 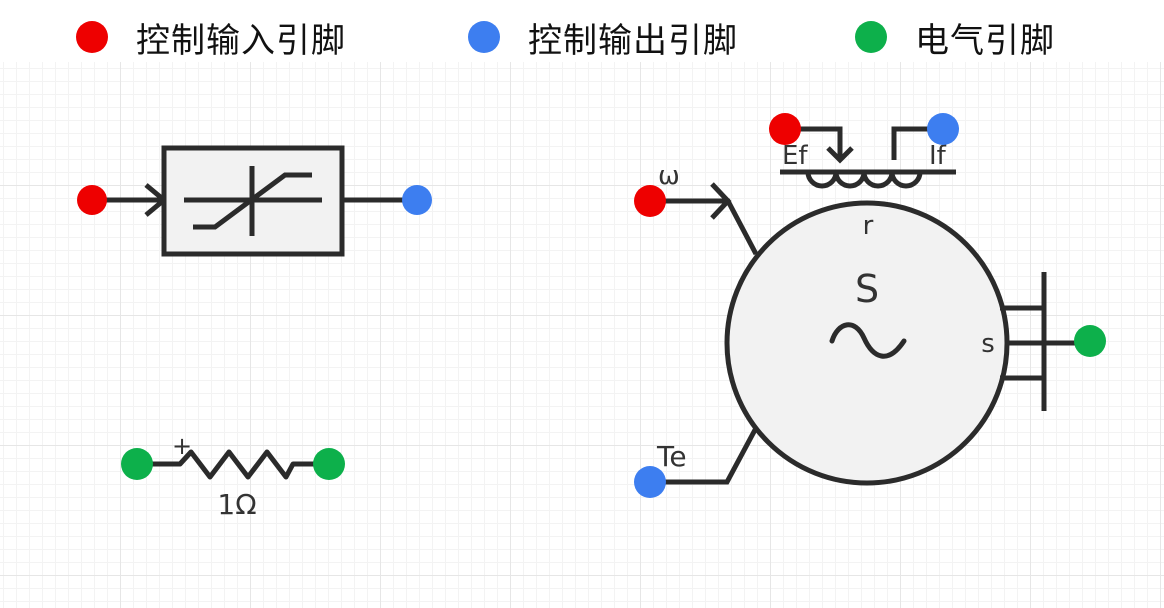 I want to click on te-label: Te, so click(x=671, y=456).